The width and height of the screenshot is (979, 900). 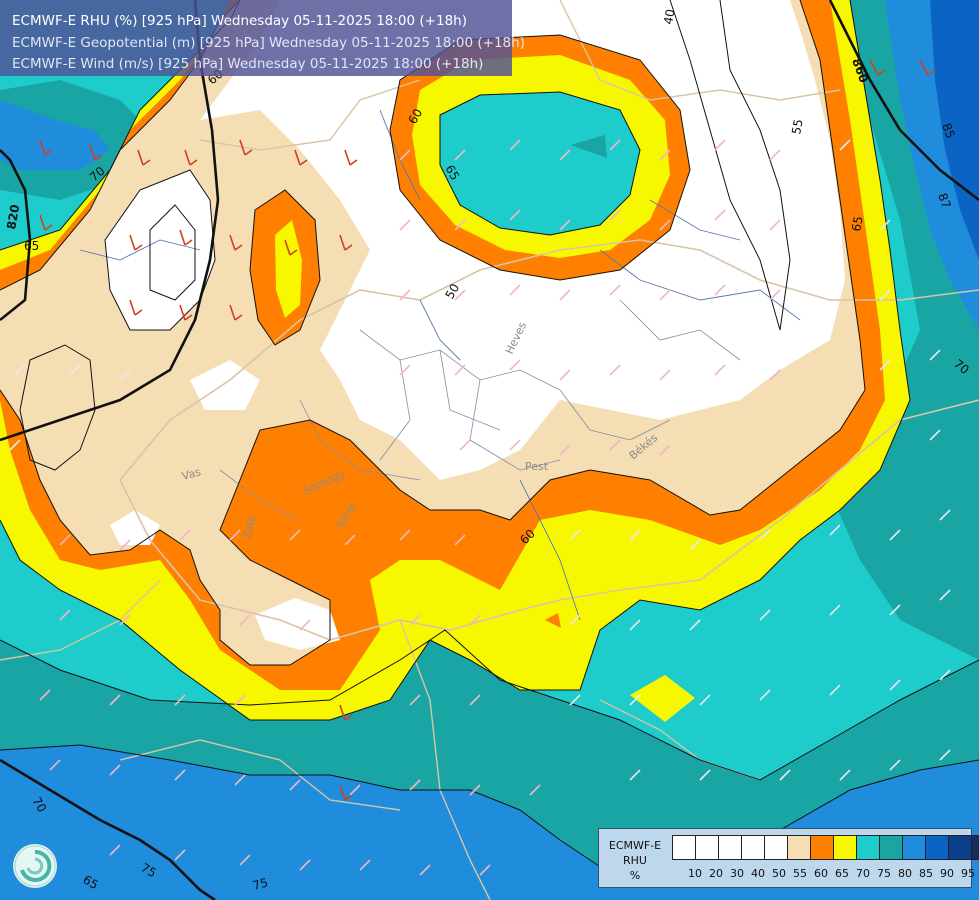 I want to click on legend-tick-label: 40, so click(x=758, y=873).